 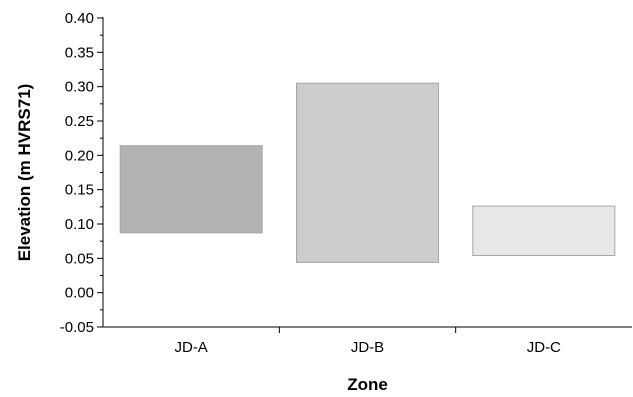 I want to click on y-tick-label: 0.40, so click(x=79, y=18).